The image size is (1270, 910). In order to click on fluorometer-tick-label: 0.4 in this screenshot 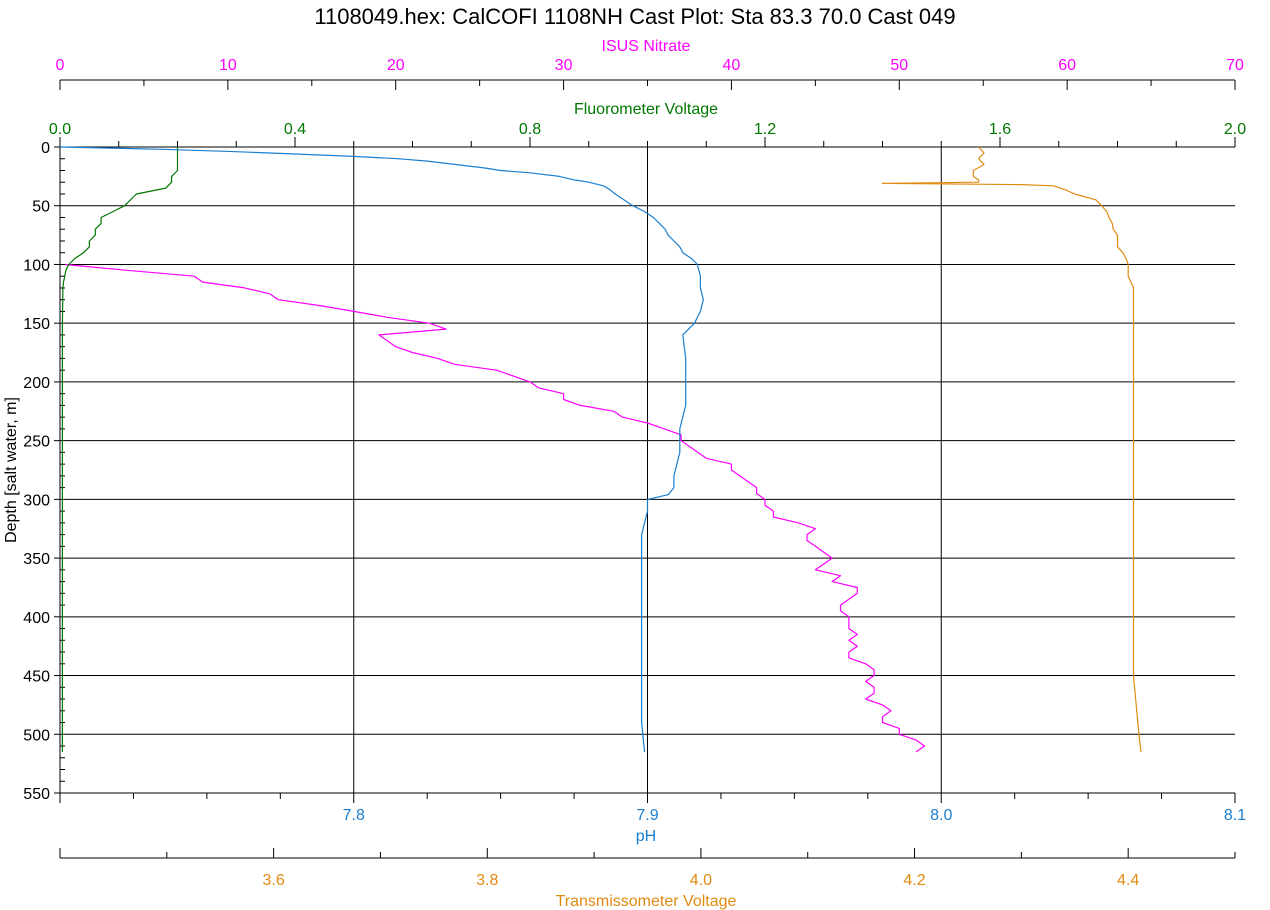, I will do `click(295, 129)`.